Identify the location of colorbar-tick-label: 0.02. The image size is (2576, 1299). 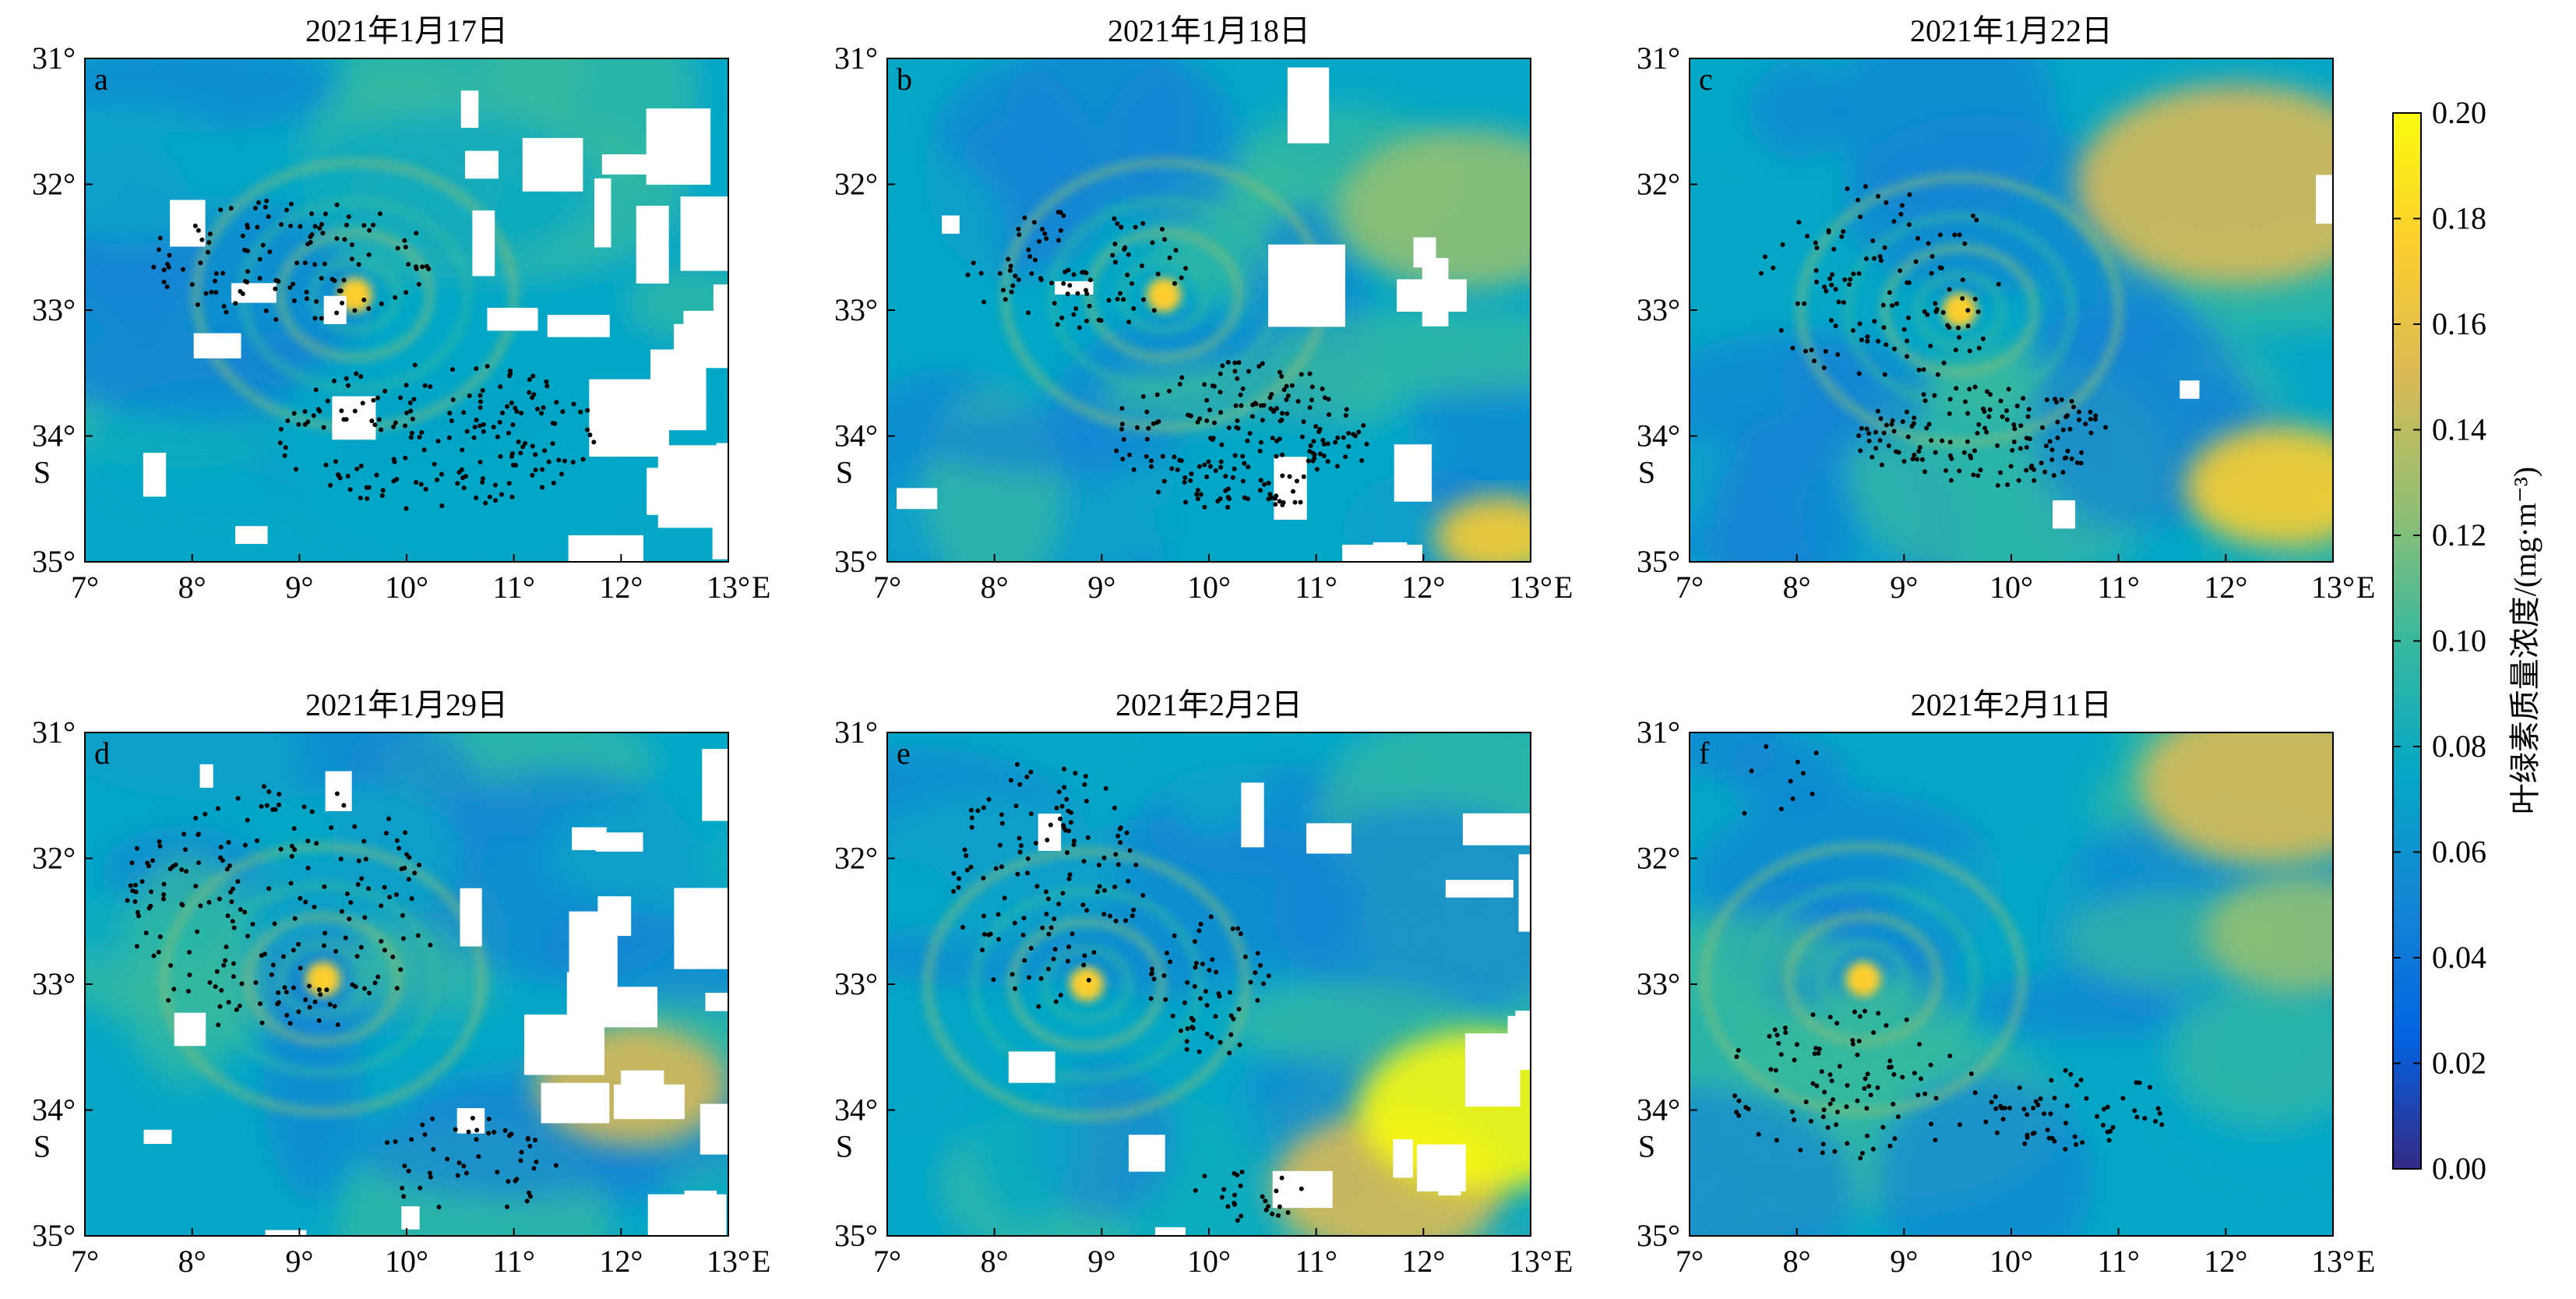
(2459, 1063).